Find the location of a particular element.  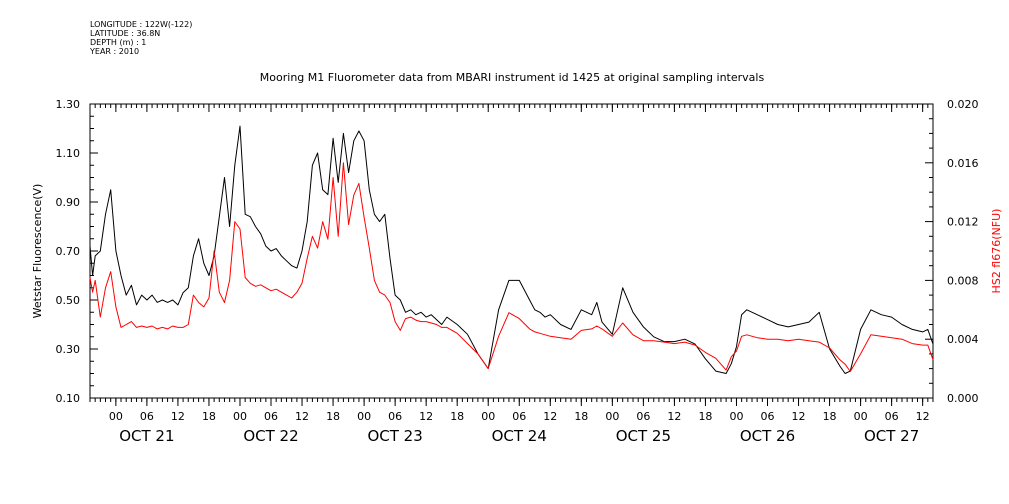

y-tick-label: 0.90 is located at coordinates (68, 202).